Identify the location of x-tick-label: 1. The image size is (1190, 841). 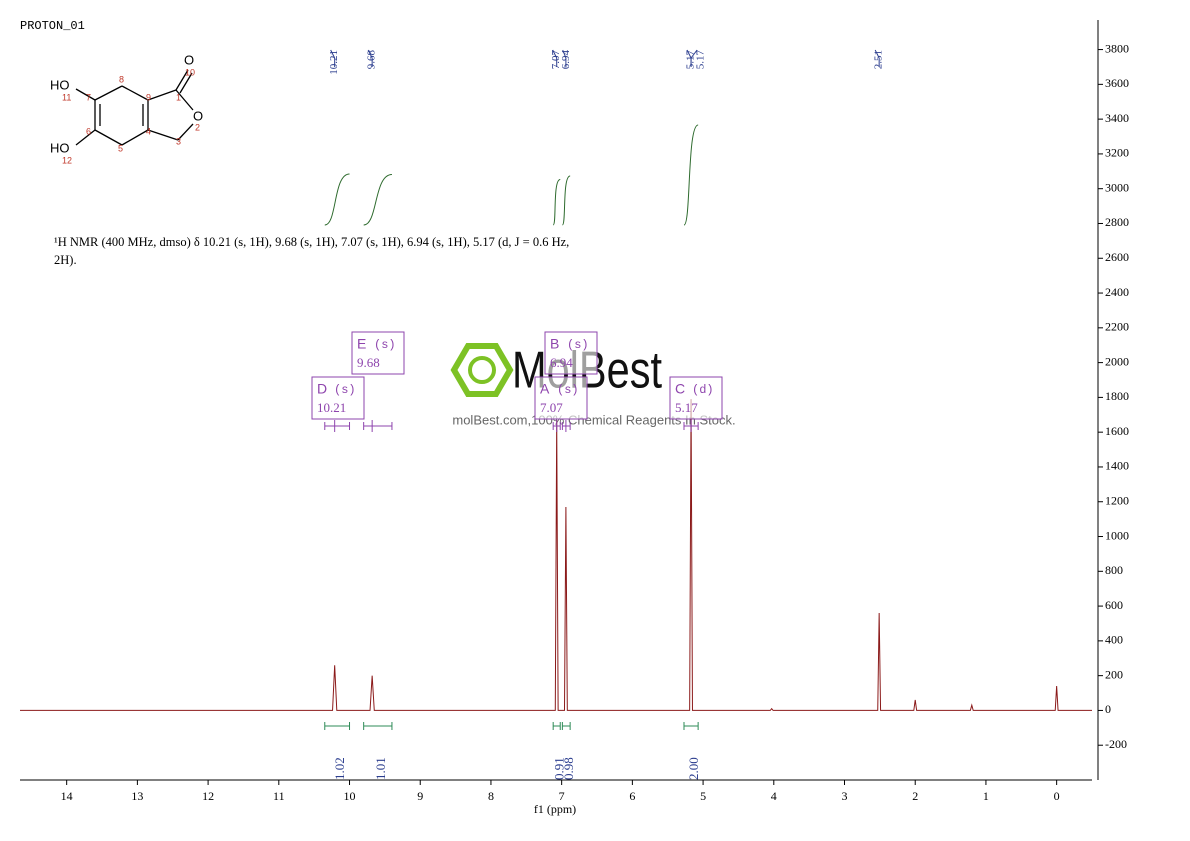
(986, 796).